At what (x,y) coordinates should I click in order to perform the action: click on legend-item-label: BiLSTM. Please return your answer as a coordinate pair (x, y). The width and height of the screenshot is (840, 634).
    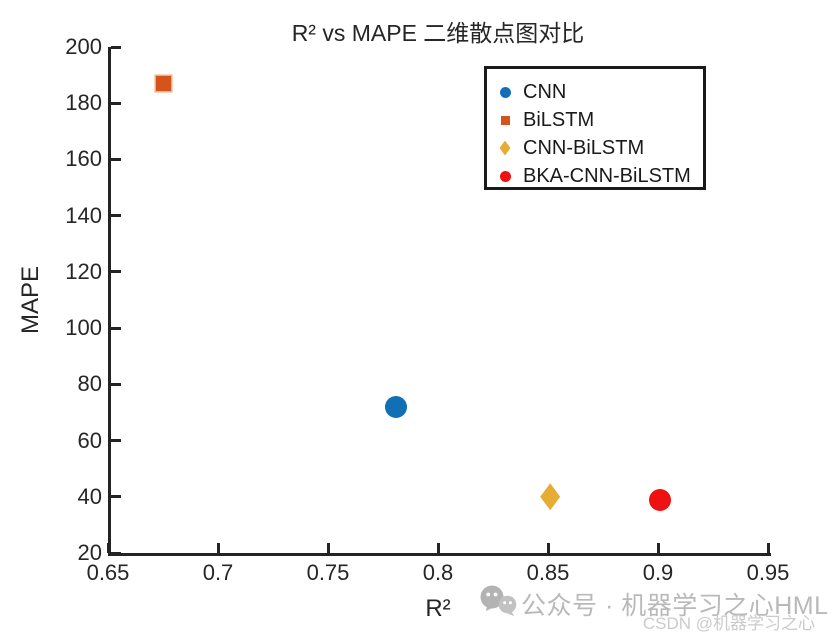
    Looking at the image, I should click on (559, 119).